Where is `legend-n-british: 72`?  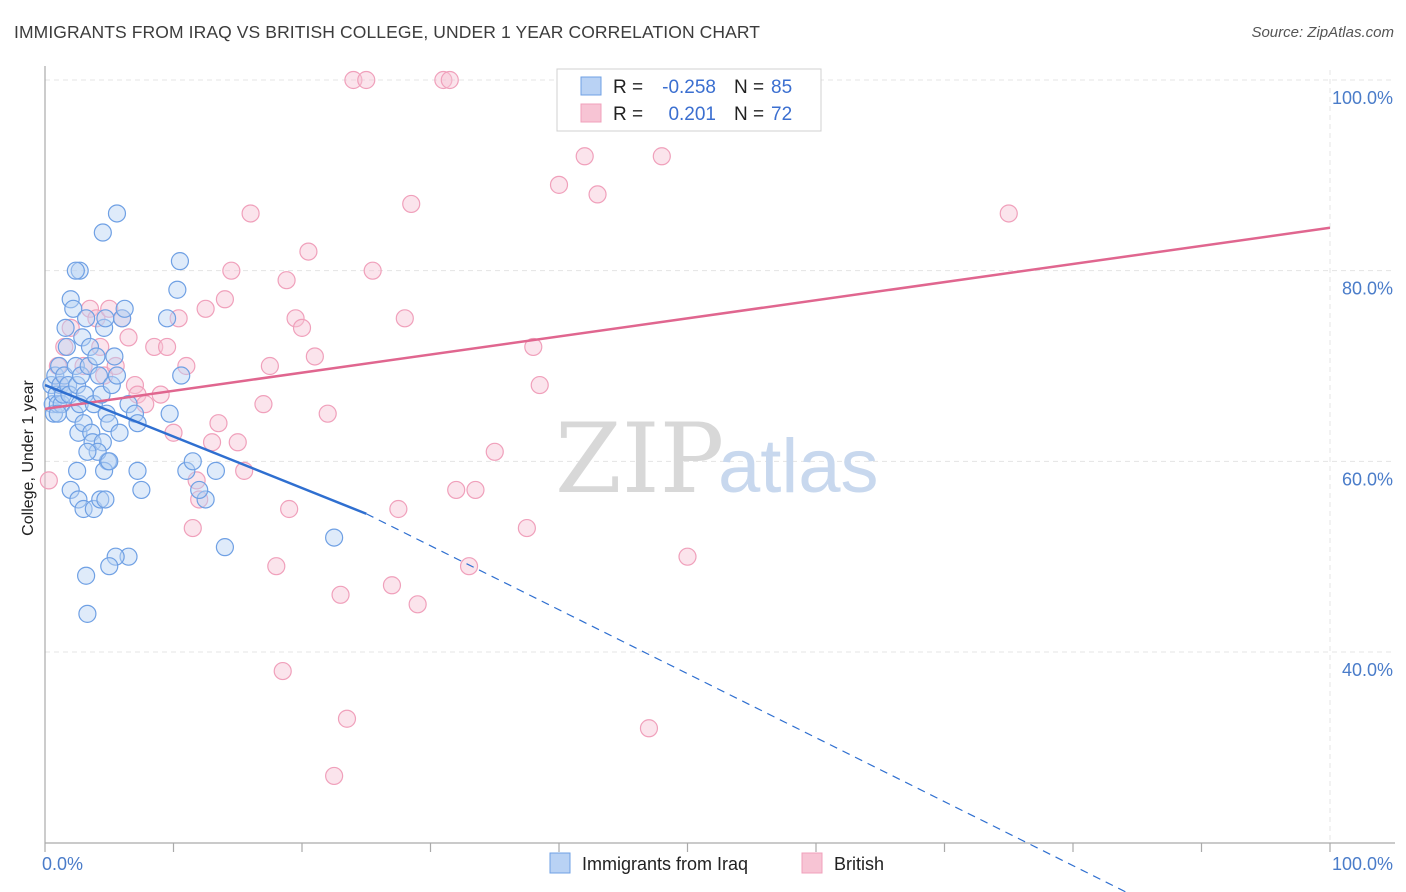 legend-n-british: 72 is located at coordinates (781, 114).